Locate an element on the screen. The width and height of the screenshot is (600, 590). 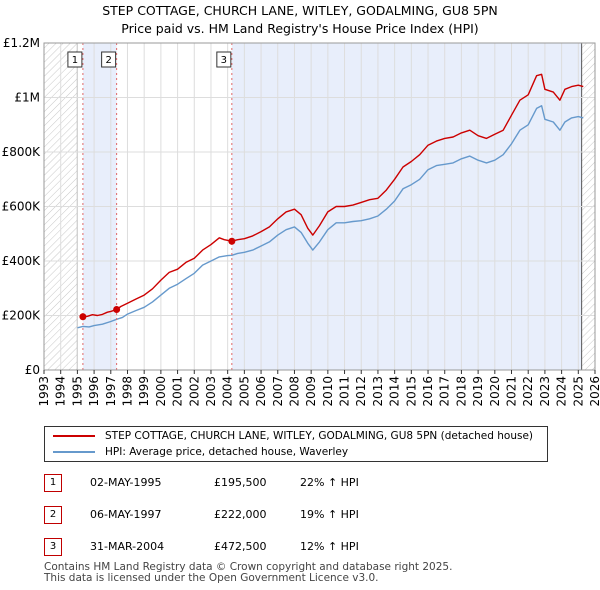
x-tick-label: 2022 is located at coordinates (528, 391).